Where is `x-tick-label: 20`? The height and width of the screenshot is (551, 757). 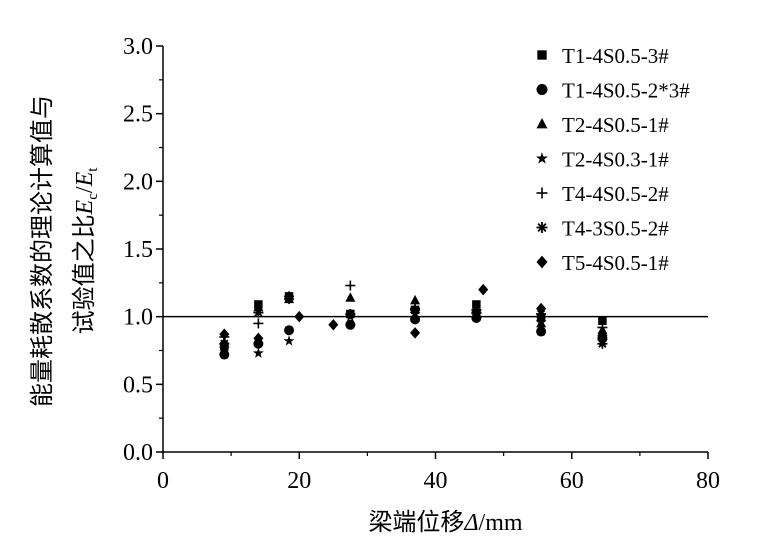 x-tick-label: 20 is located at coordinates (299, 481).